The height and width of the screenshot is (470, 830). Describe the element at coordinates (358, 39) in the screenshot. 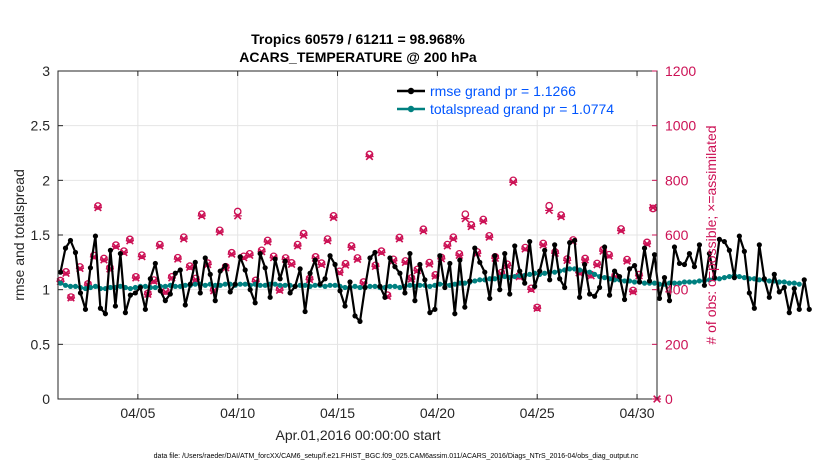

I see `chart-title-line1: Tropics 60579 / 61211 = 98.968%` at that location.